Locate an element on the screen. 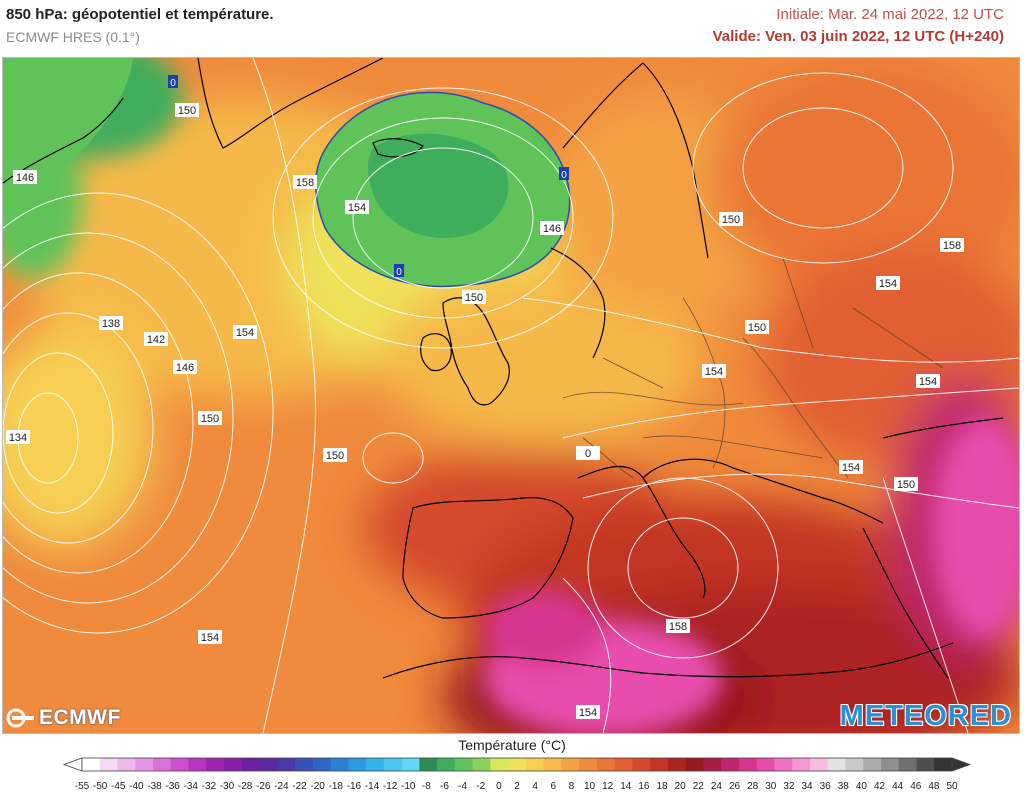  colorbar-tick-label: -55 is located at coordinates (82, 786).